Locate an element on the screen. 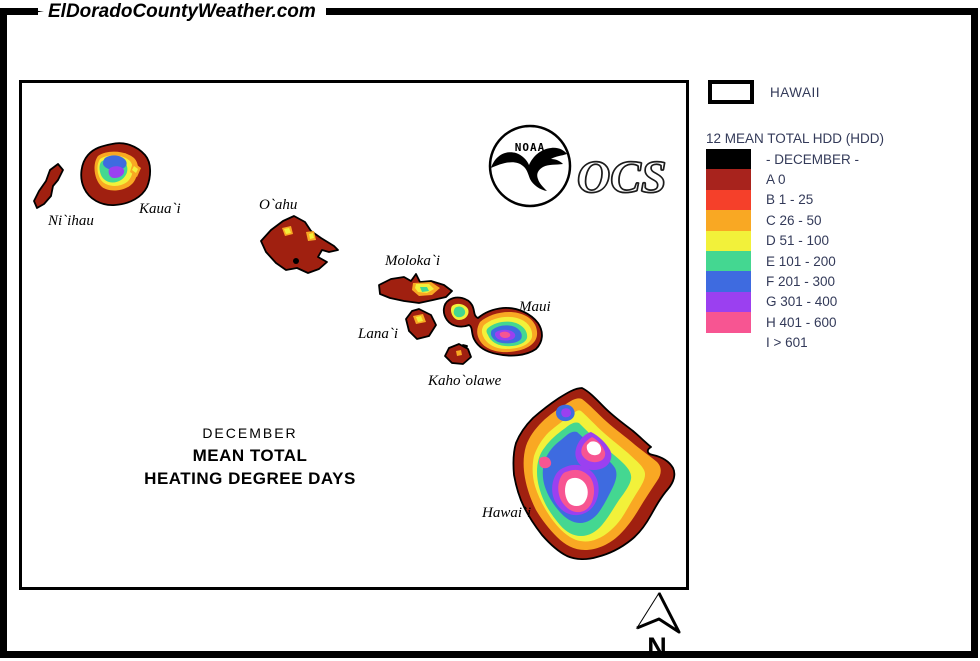 The image size is (980, 661). map-title-line3: HEATING DEGREE DAYS is located at coordinates (250, 478).